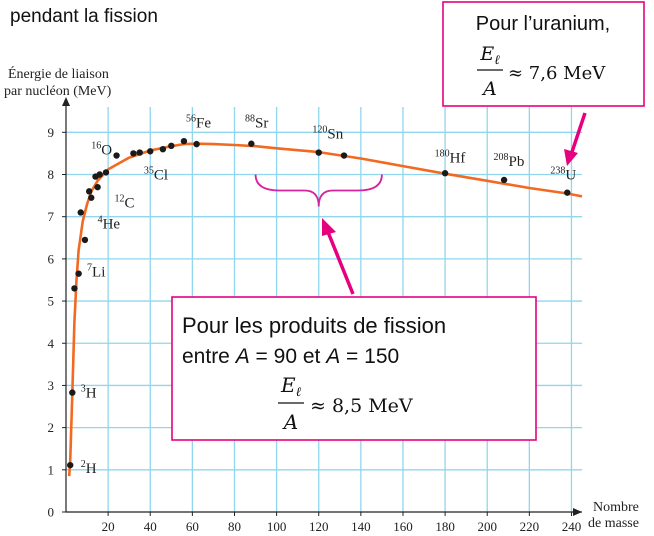 The width and height of the screenshot is (654, 536). I want to click on nuclide-label-120Sn: 120Sn, so click(327, 134).